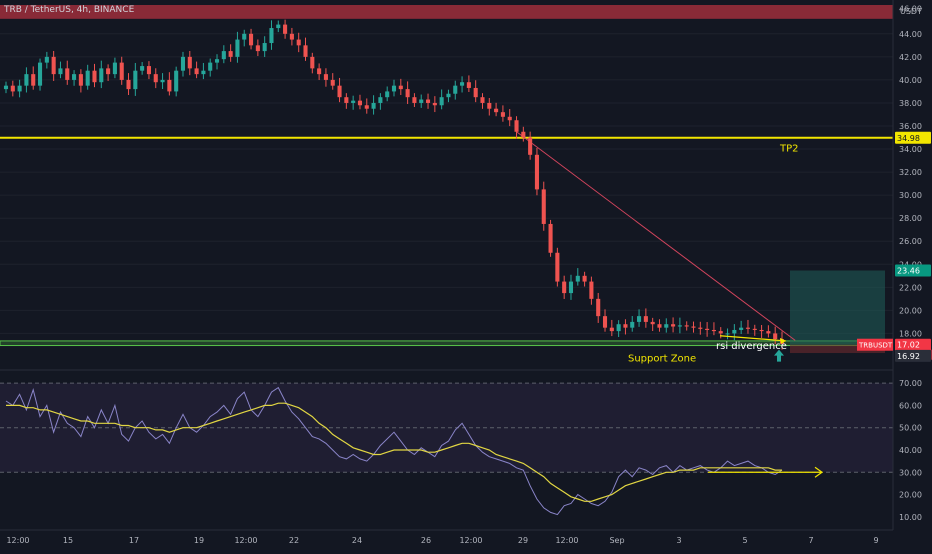 The width and height of the screenshot is (932, 554). Describe the element at coordinates (357, 540) in the screenshot. I see `time-tick-label: 24` at that location.